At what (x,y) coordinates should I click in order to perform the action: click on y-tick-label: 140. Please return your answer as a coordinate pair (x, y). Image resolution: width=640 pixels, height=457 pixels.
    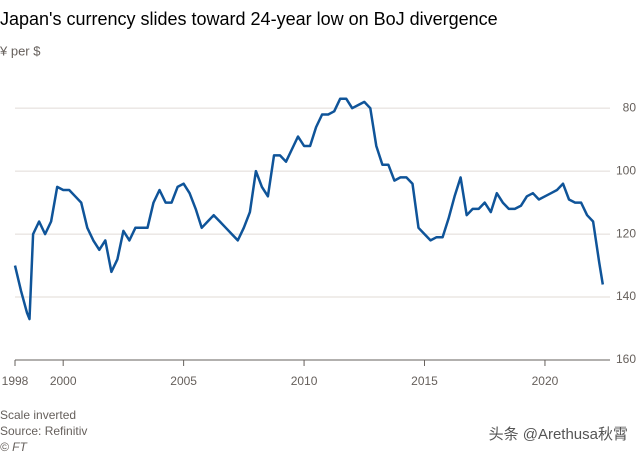
    Looking at the image, I should click on (626, 296).